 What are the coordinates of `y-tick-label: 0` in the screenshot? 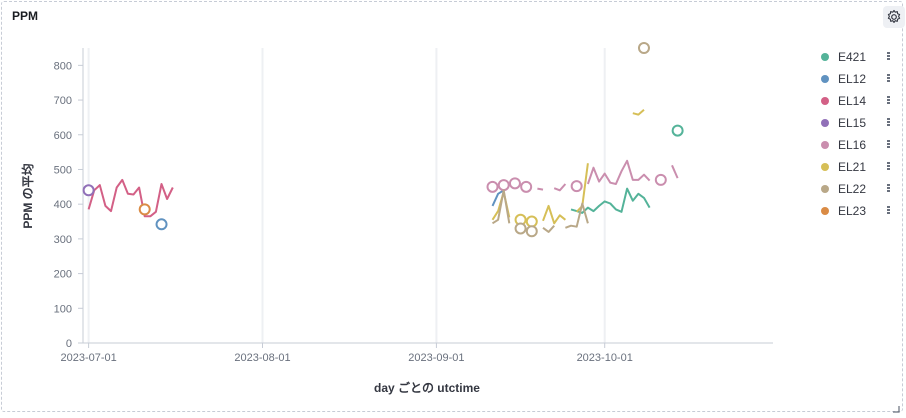 It's located at (69, 344).